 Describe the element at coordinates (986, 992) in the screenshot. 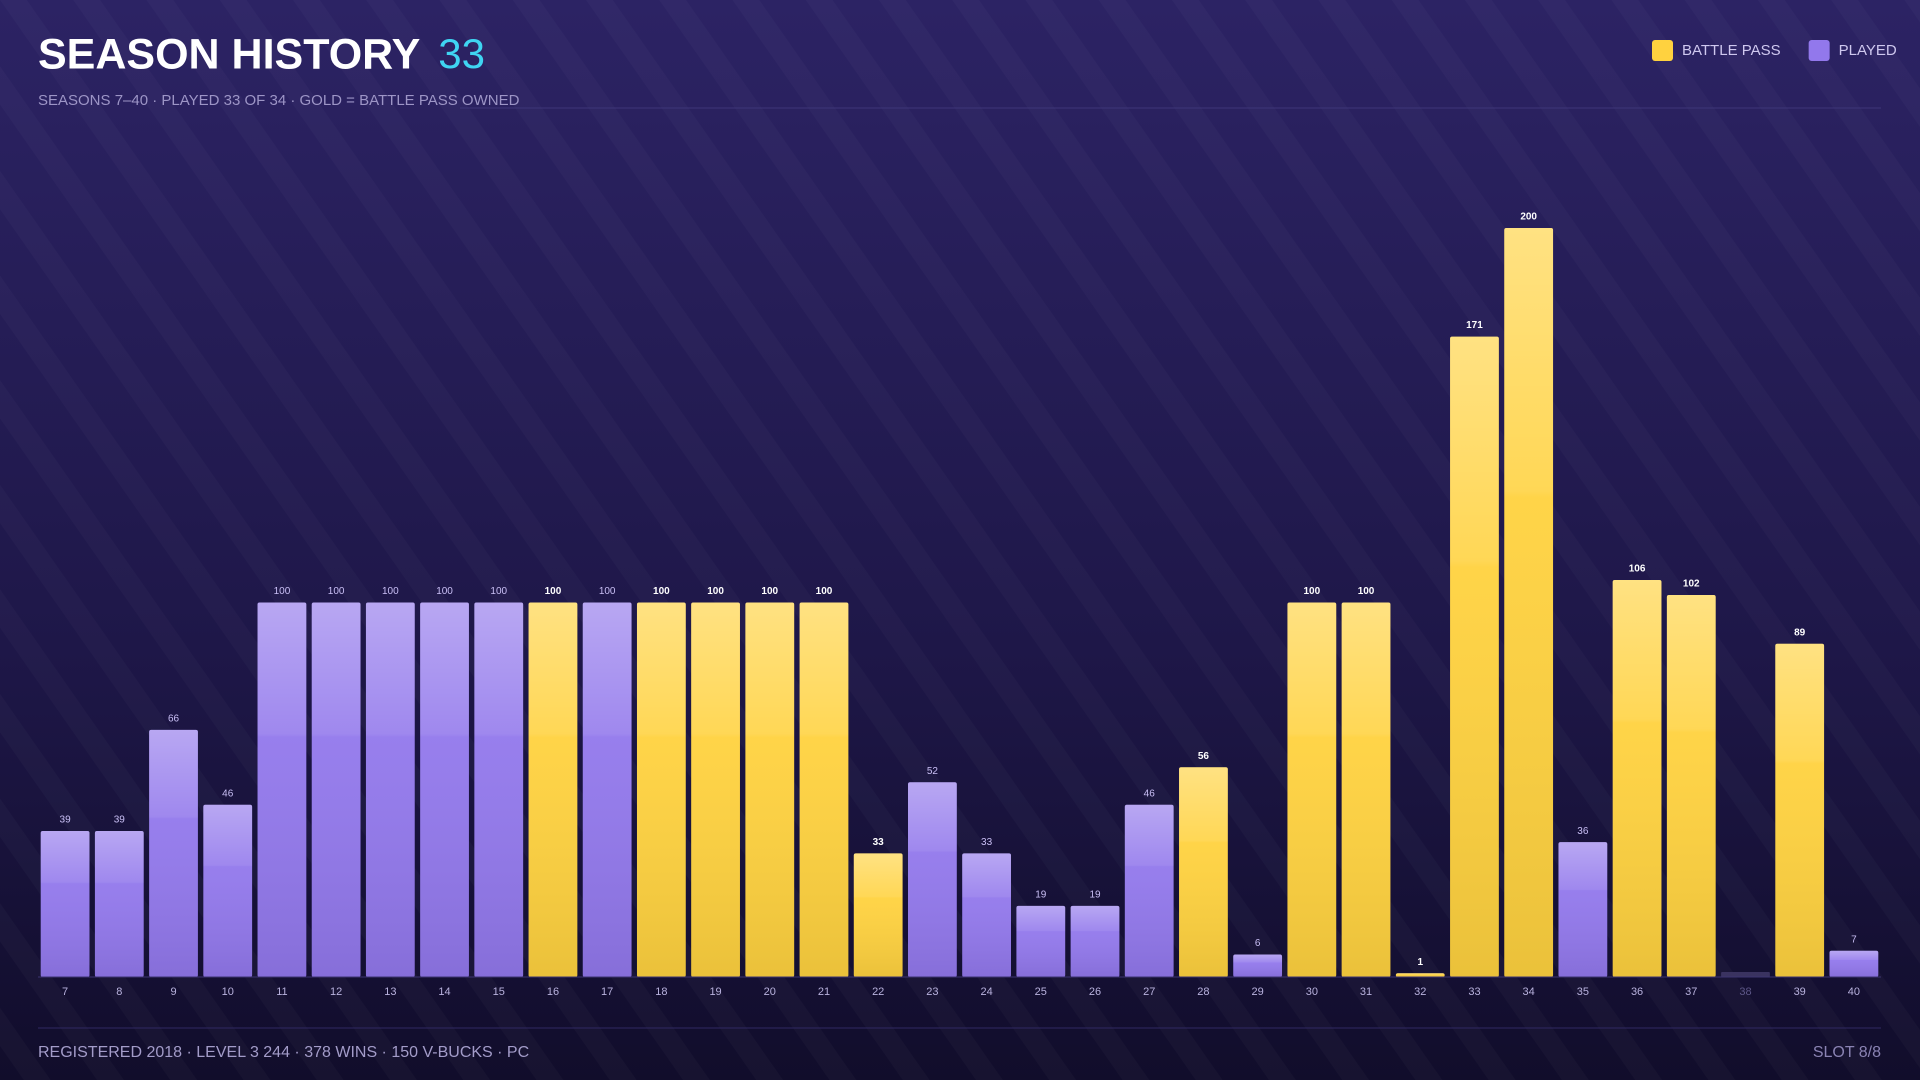

I see `x-tick-label: 24` at that location.